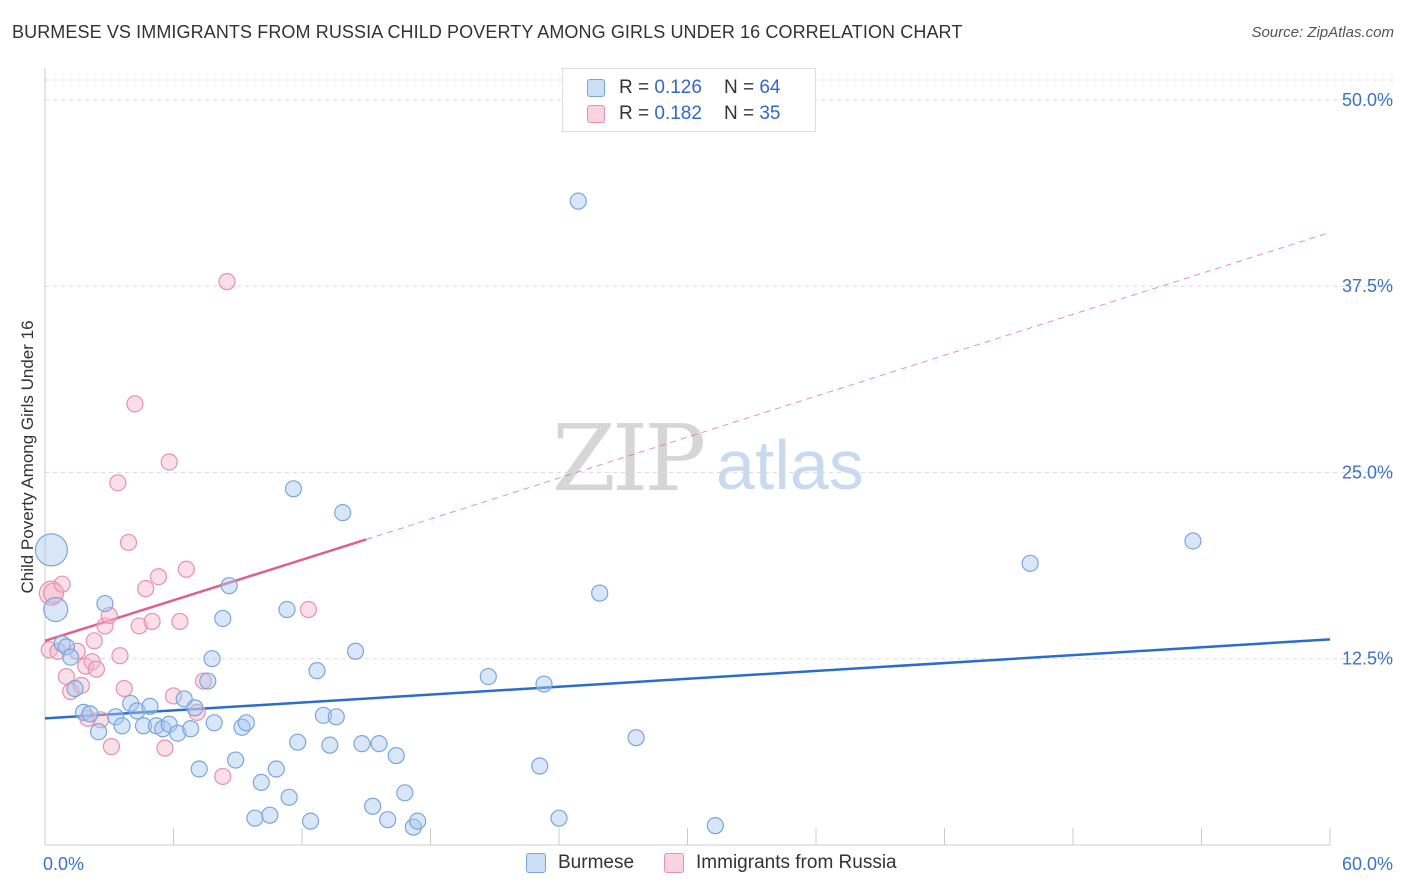 This screenshot has width=1406, height=892. What do you see at coordinates (27, 456) in the screenshot?
I see `y-axis-title: Child Poverty Among Girls Under 16` at bounding box center [27, 456].